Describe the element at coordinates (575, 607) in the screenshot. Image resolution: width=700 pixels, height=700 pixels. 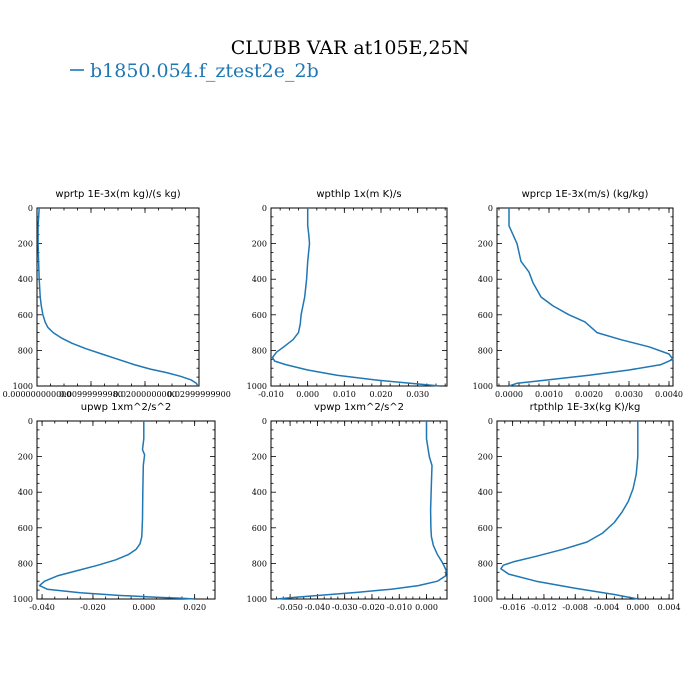
I see `x-tick-label: -0.008` at that location.